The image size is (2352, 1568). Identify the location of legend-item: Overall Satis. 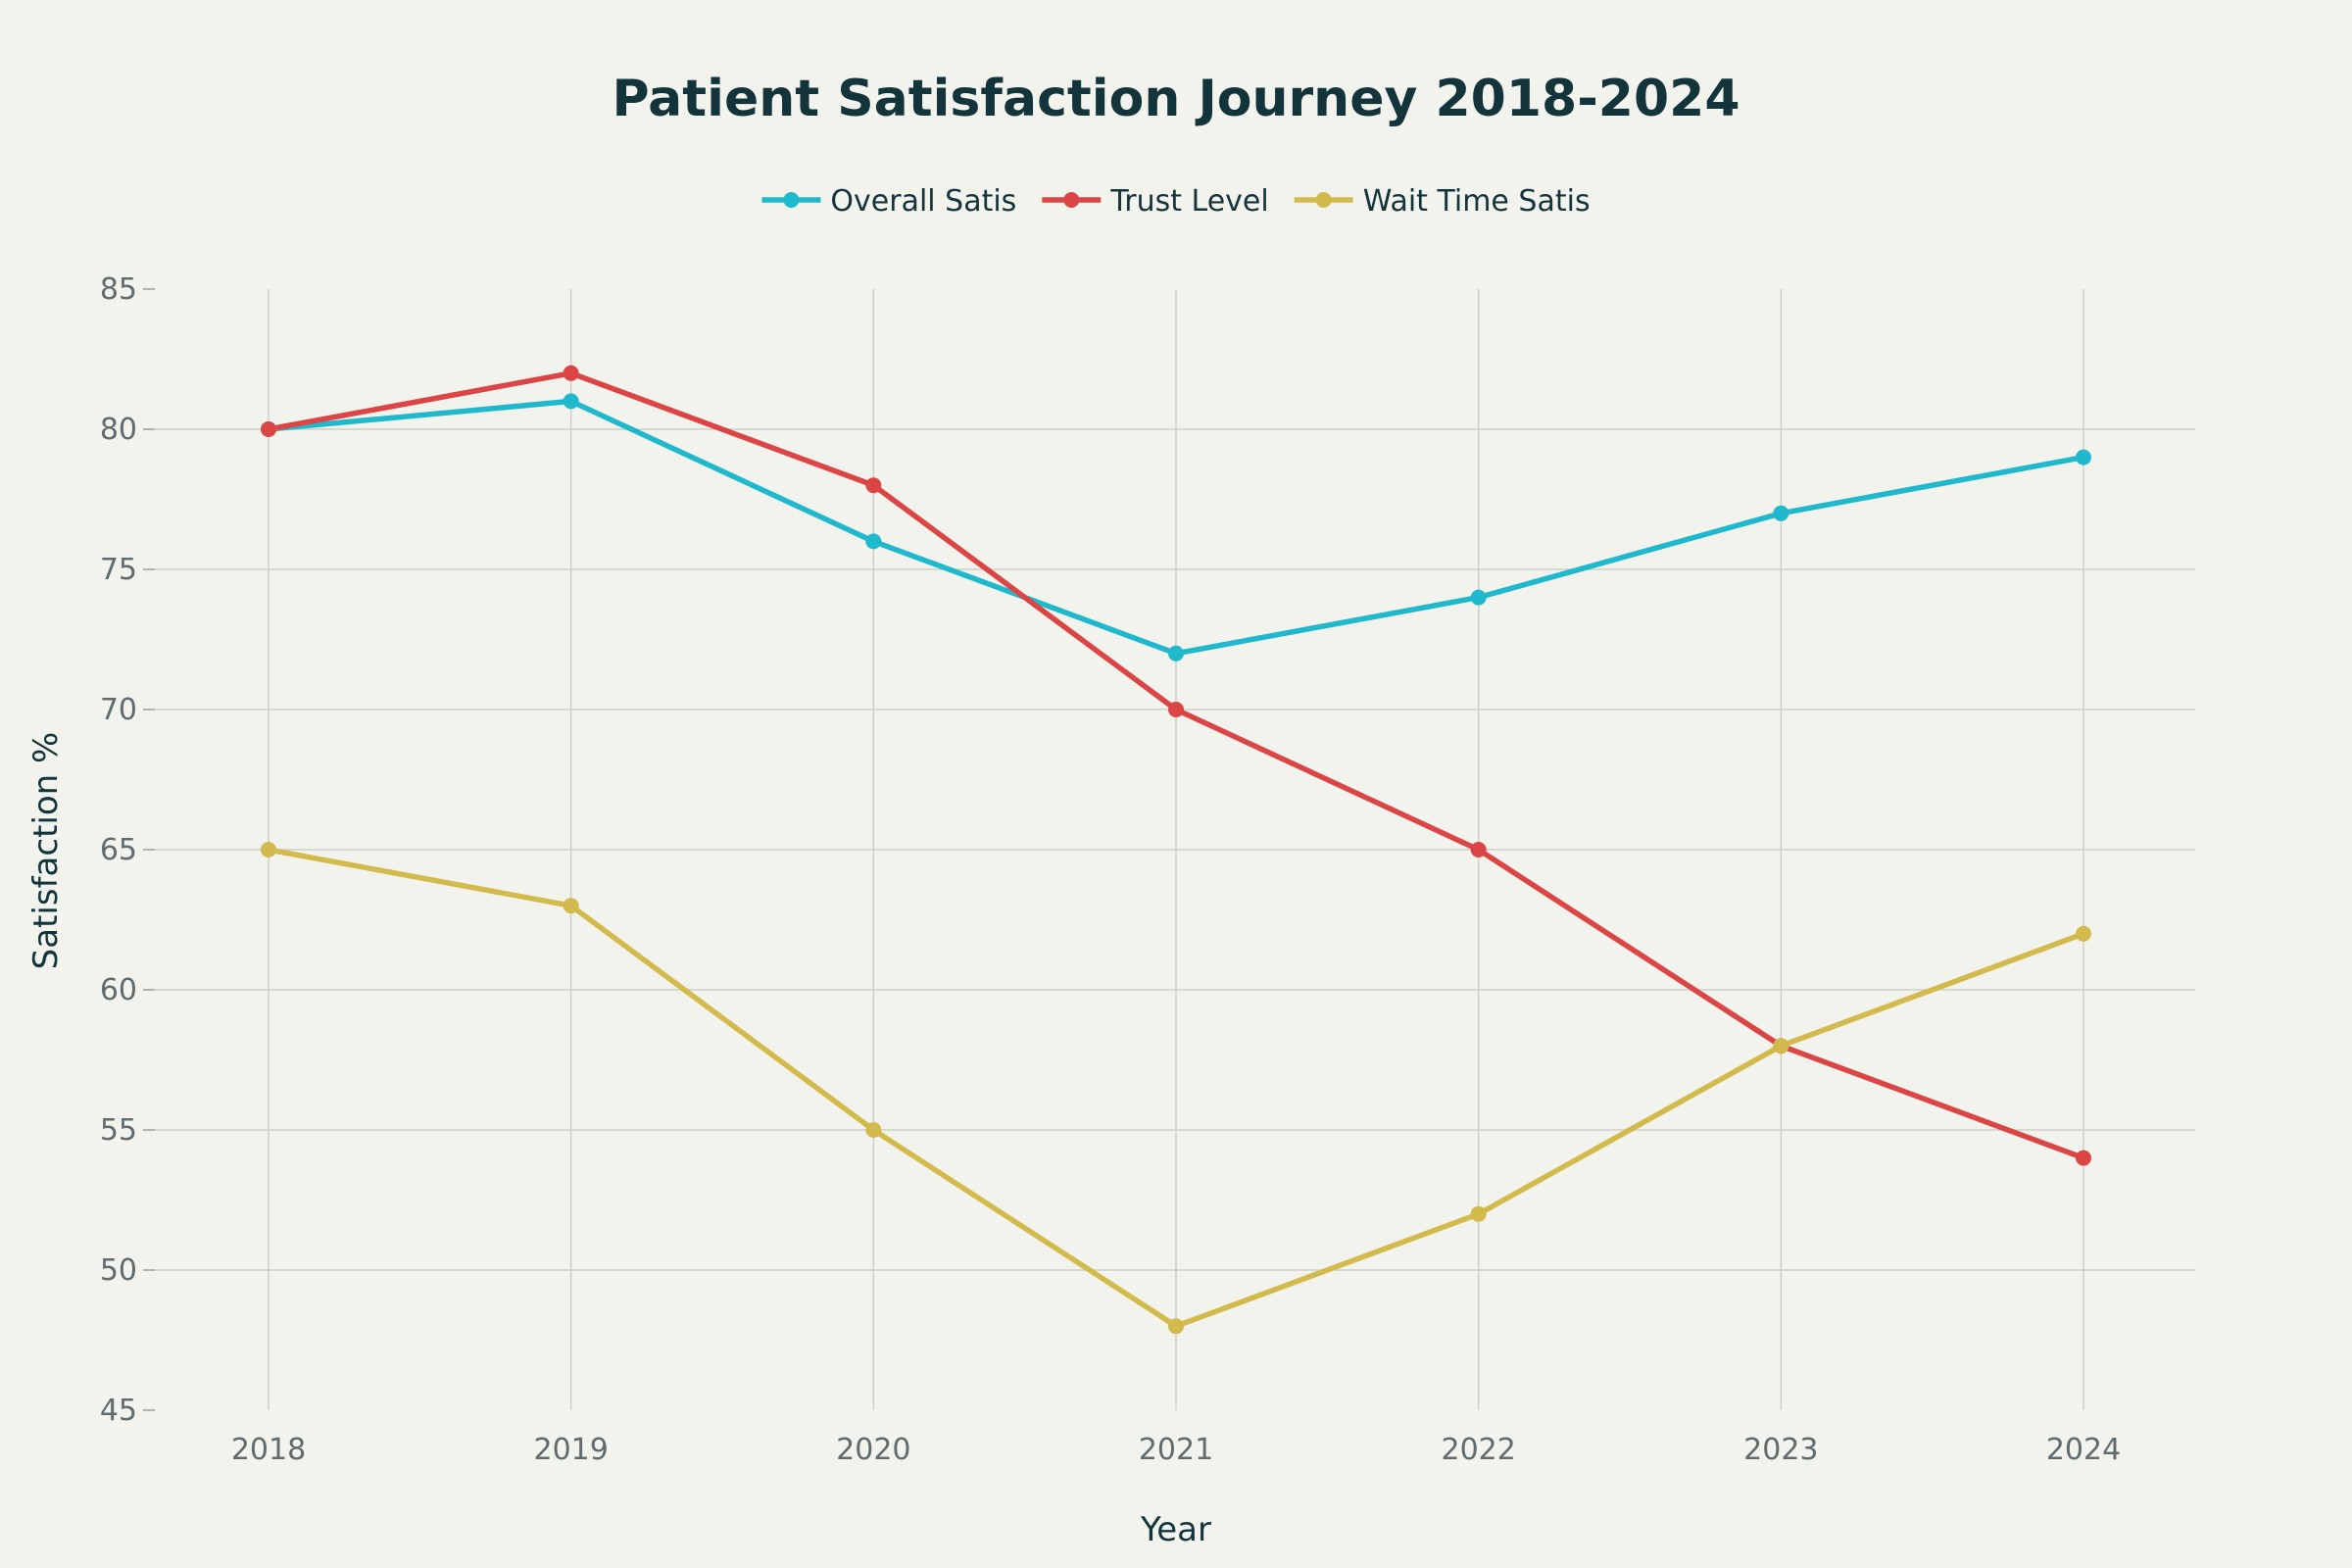
(888, 201).